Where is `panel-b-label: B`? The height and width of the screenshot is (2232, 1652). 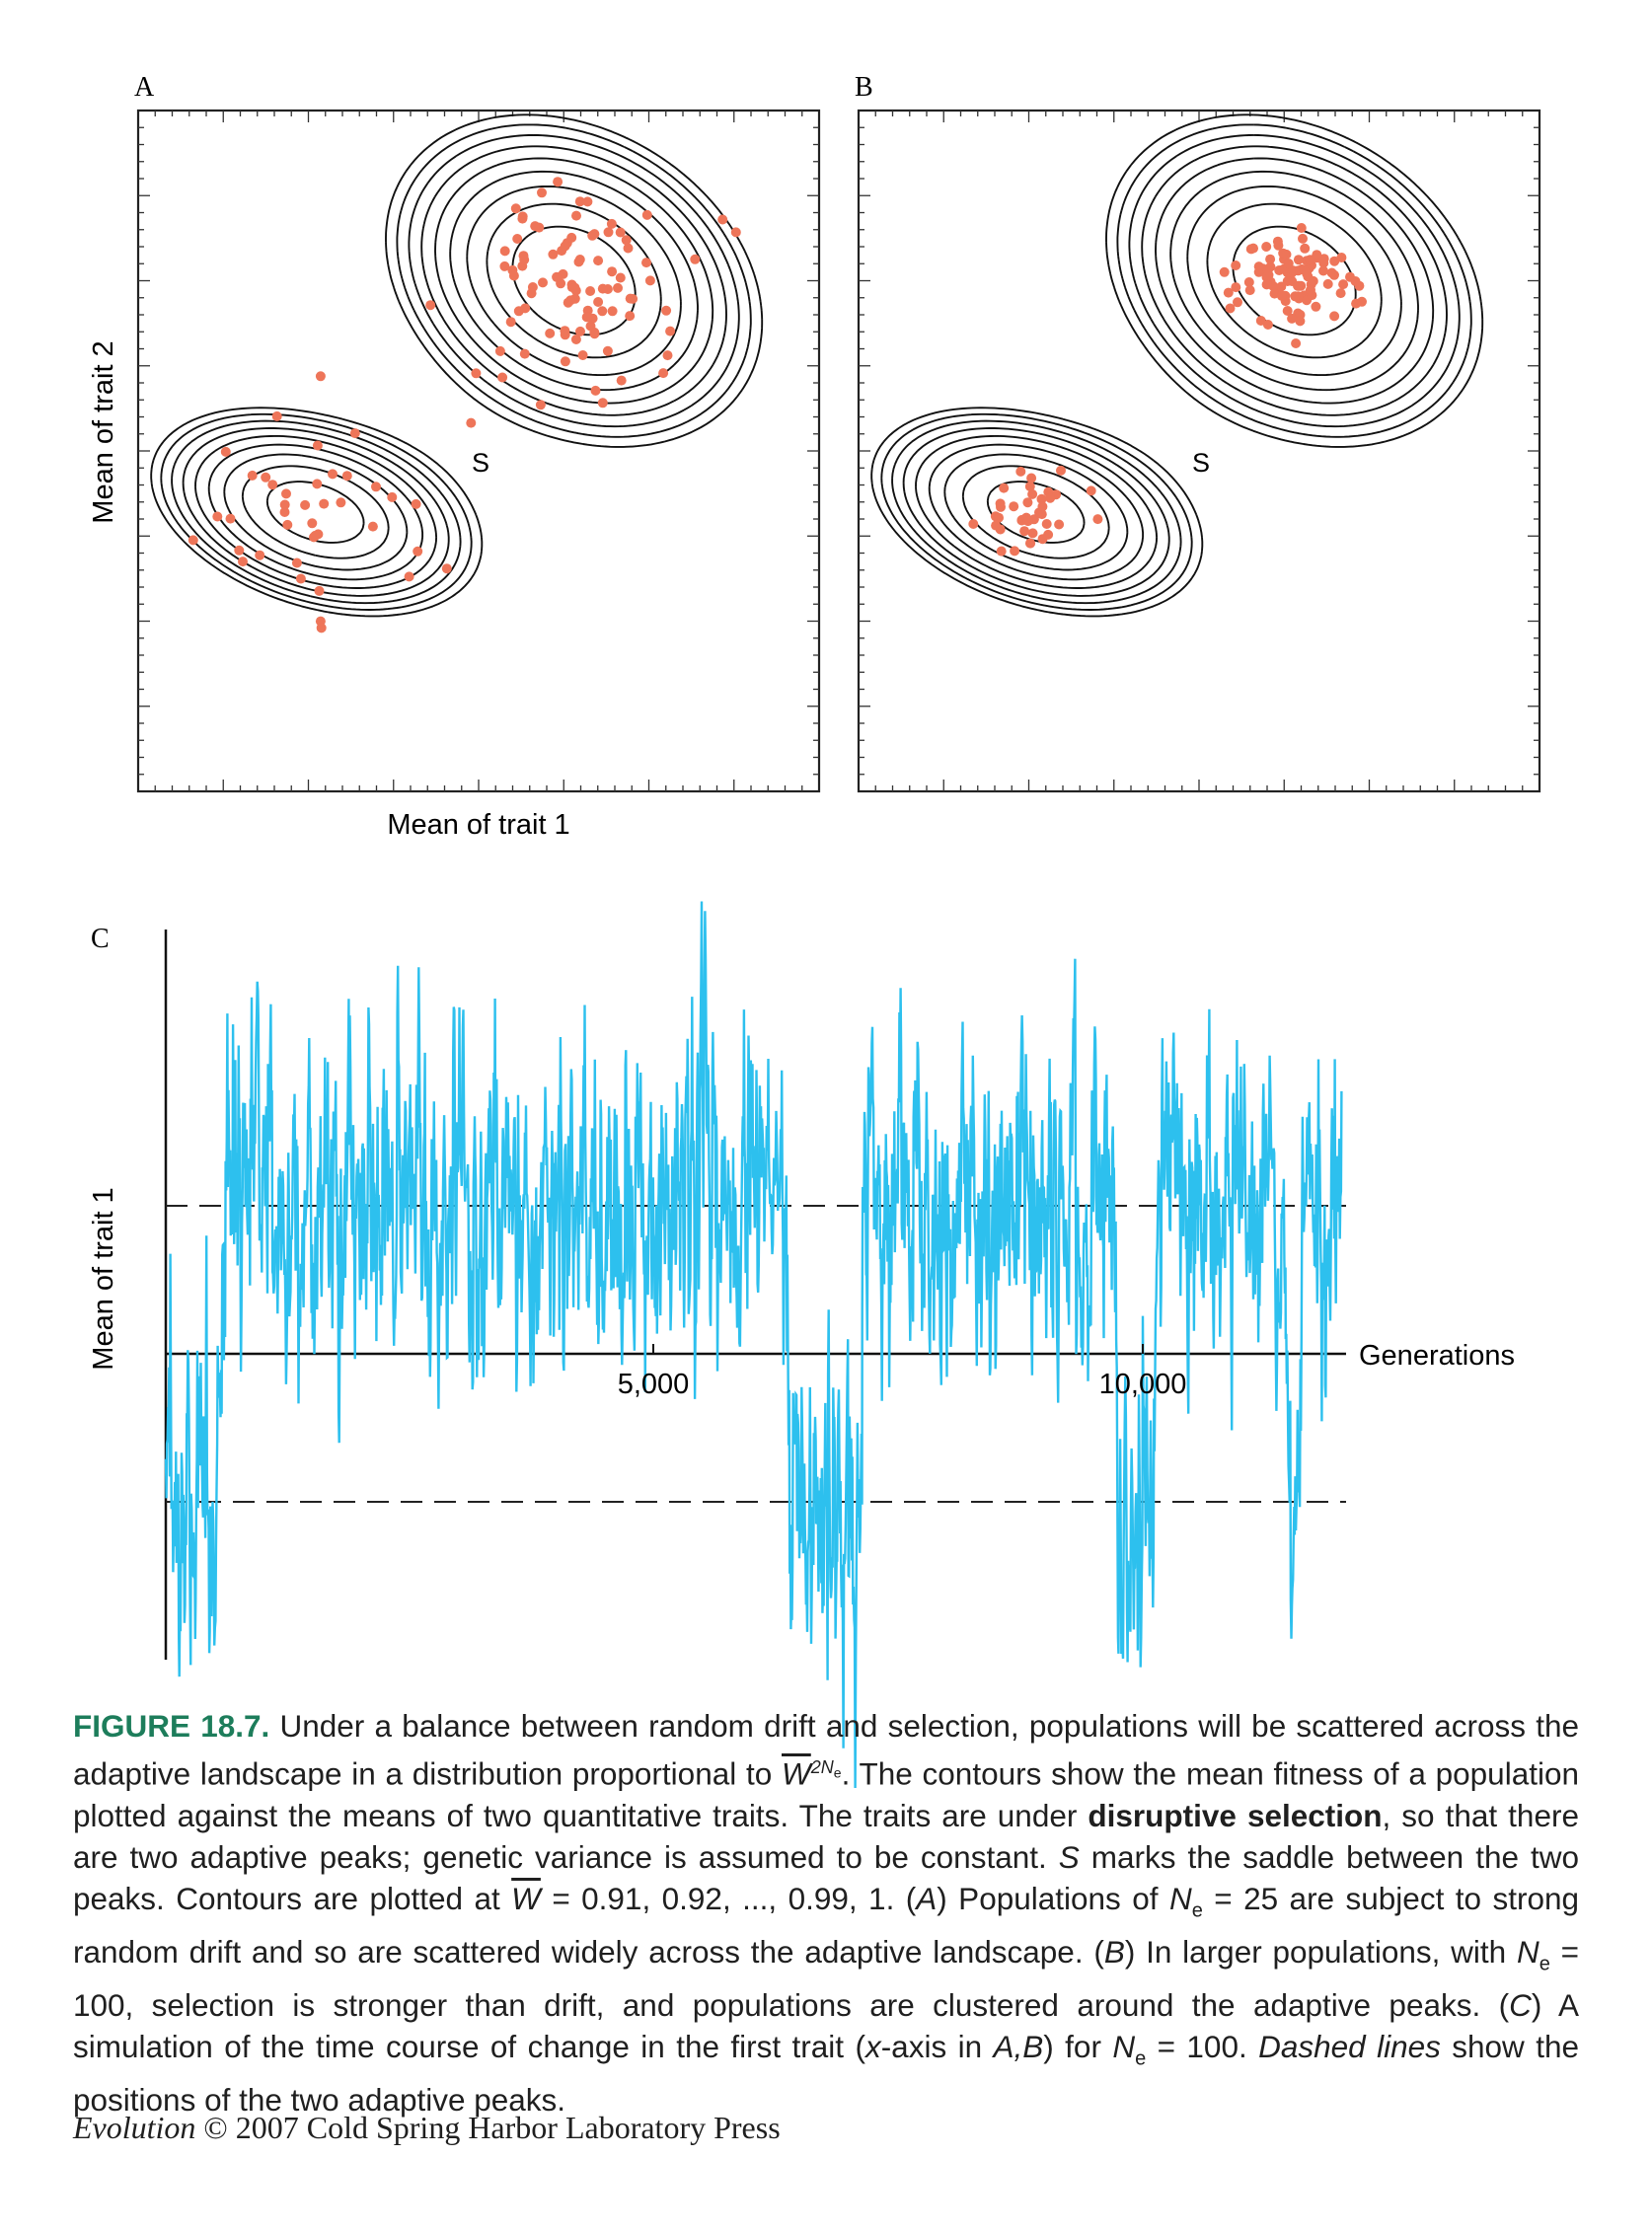 panel-b-label: B is located at coordinates (864, 87).